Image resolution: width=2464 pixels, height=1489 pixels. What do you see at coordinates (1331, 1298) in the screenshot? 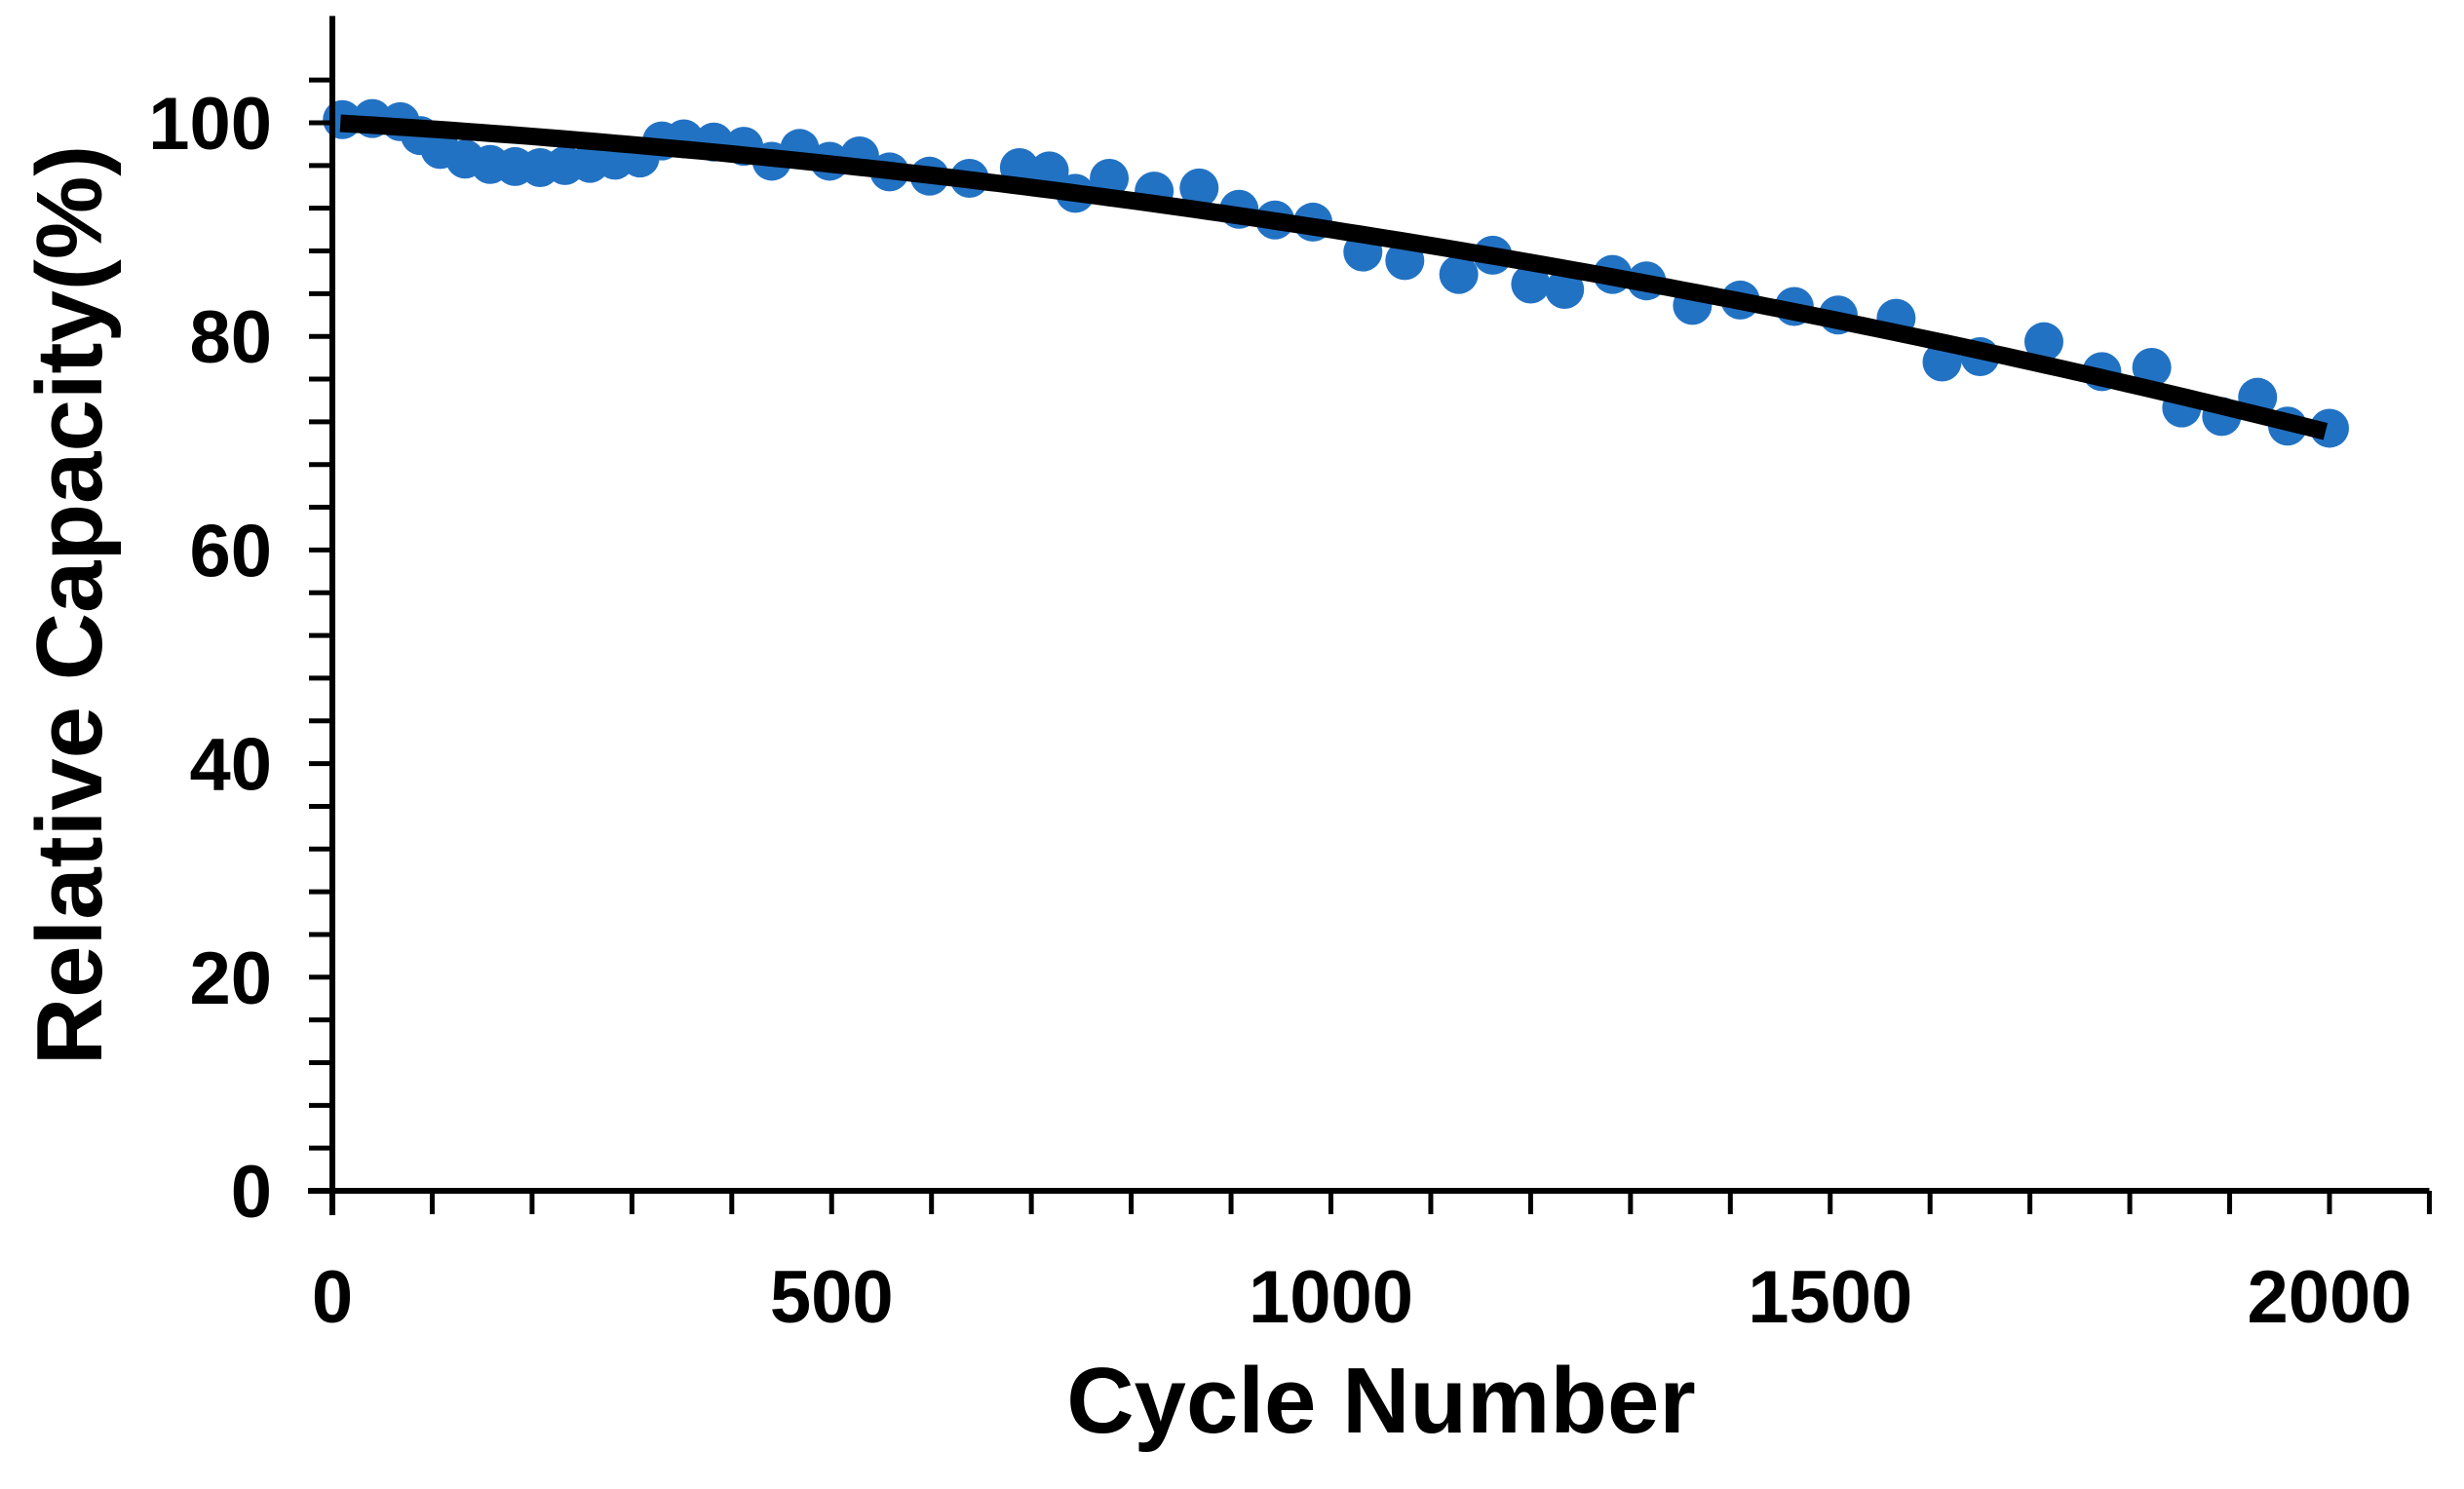
I see `x-tick-label: 1000` at bounding box center [1331, 1298].